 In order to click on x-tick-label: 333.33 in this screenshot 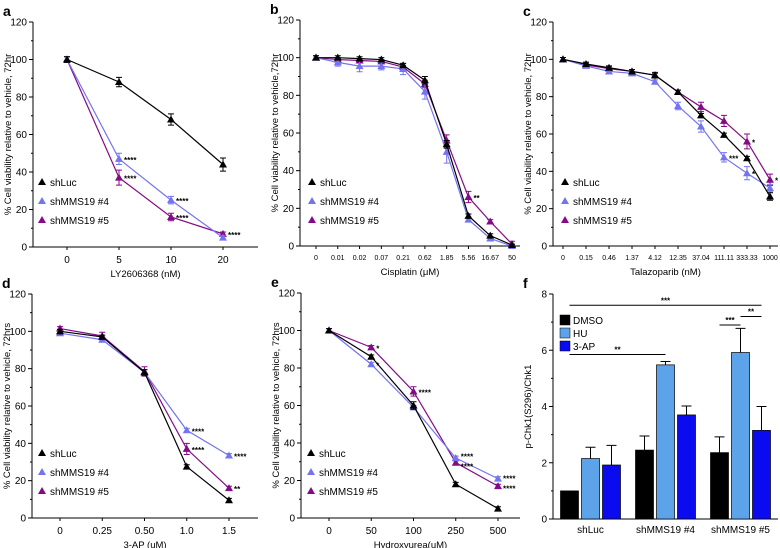, I will do `click(747, 258)`.